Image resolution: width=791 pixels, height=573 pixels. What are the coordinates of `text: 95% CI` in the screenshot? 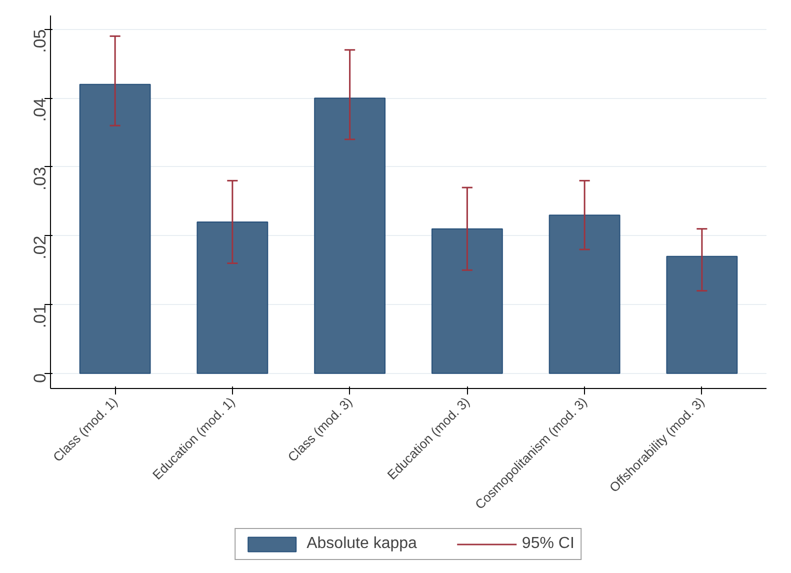 It's located at (548, 544).